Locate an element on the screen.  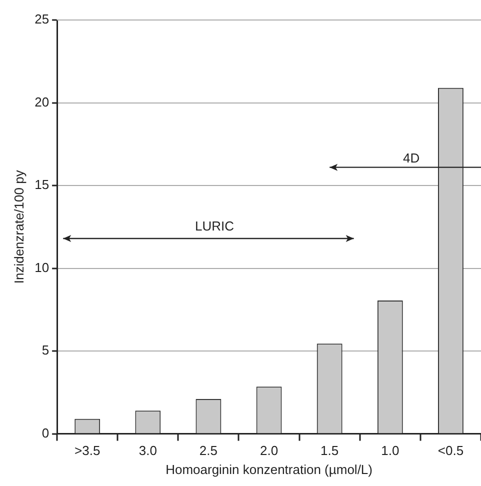
x-tick-label: 2.0 is located at coordinates (269, 450).